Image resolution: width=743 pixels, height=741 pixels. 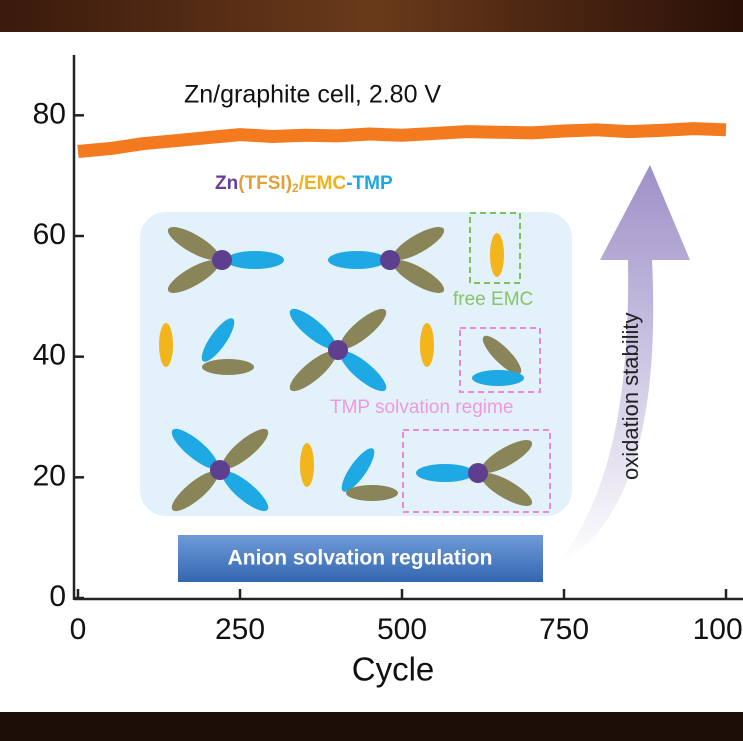 What do you see at coordinates (402, 629) in the screenshot?
I see `x-tick-label: 500` at bounding box center [402, 629].